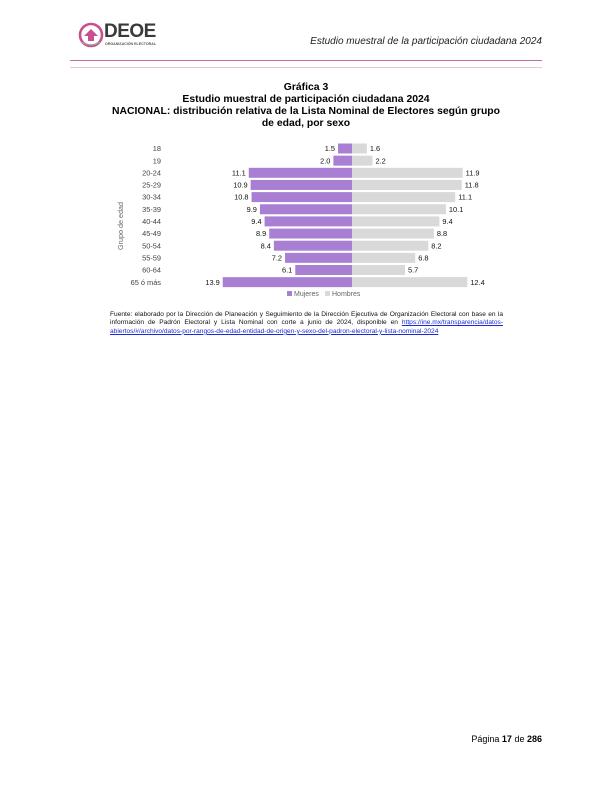 Image resolution: width=612 pixels, height=792 pixels. Describe the element at coordinates (277, 257) in the screenshot. I see `data-label-mujeres: 7.2` at that location.